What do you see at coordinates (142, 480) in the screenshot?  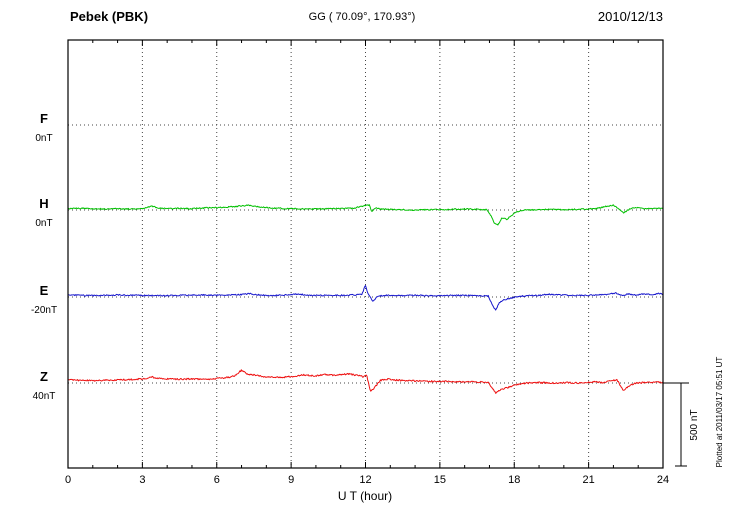 I see `x-tick-label: 3` at bounding box center [142, 480].